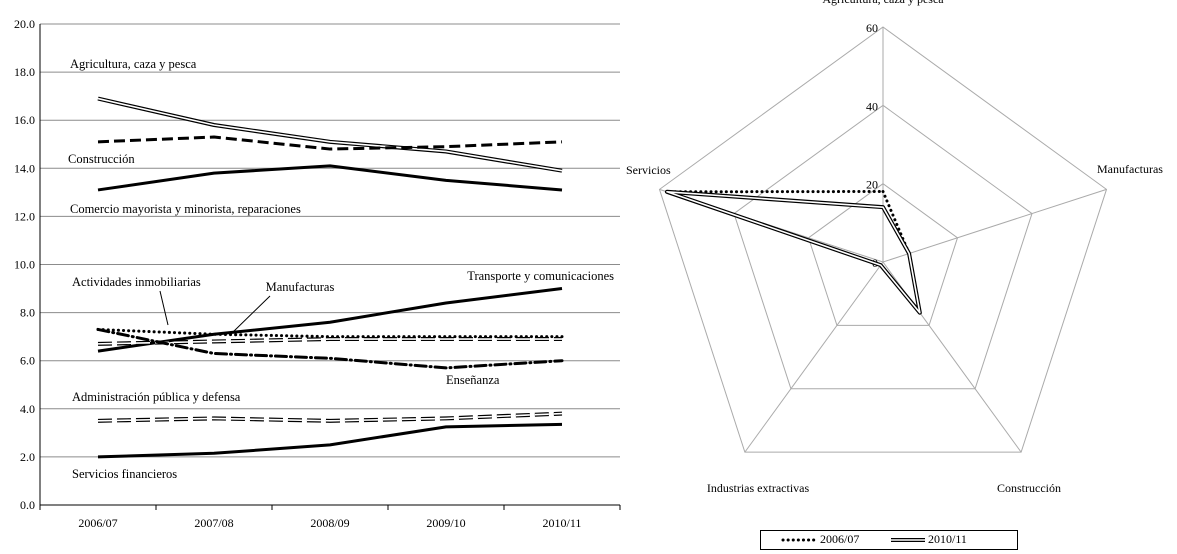 Image resolution: width=1177 pixels, height=554 pixels. Describe the element at coordinates (27, 457) in the screenshot. I see `y-tick-label: 2.0` at that location.